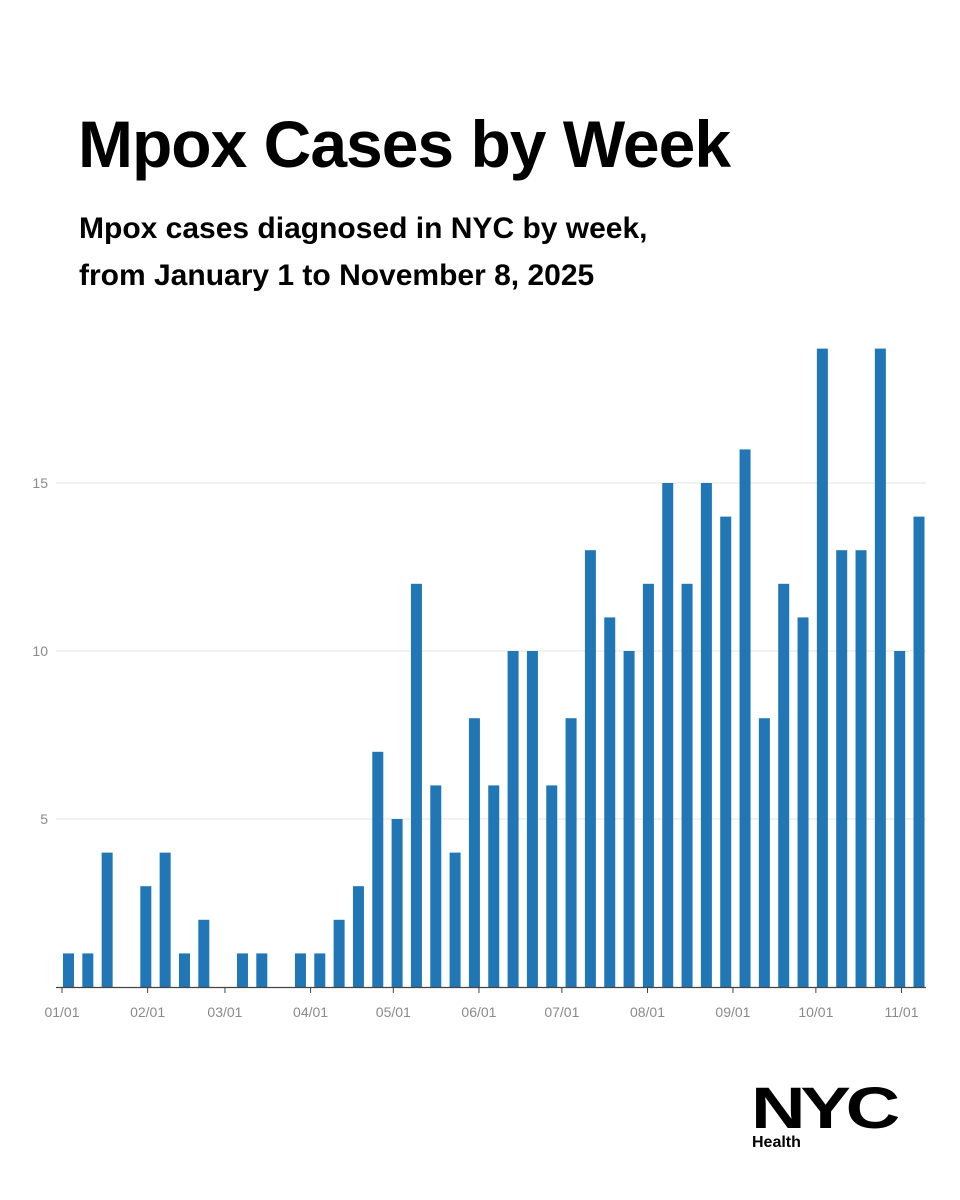  Describe the element at coordinates (40, 651) in the screenshot. I see `y-tick-label-10: 10` at that location.